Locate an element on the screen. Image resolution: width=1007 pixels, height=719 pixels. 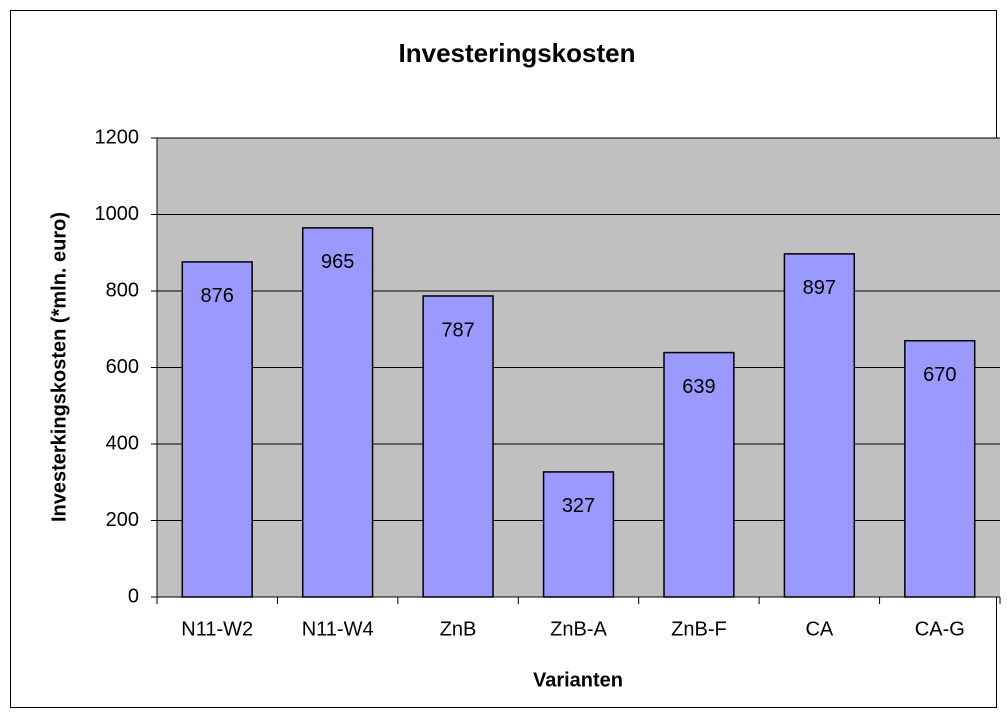
x-tick-label: ZnB-F is located at coordinates (699, 629).